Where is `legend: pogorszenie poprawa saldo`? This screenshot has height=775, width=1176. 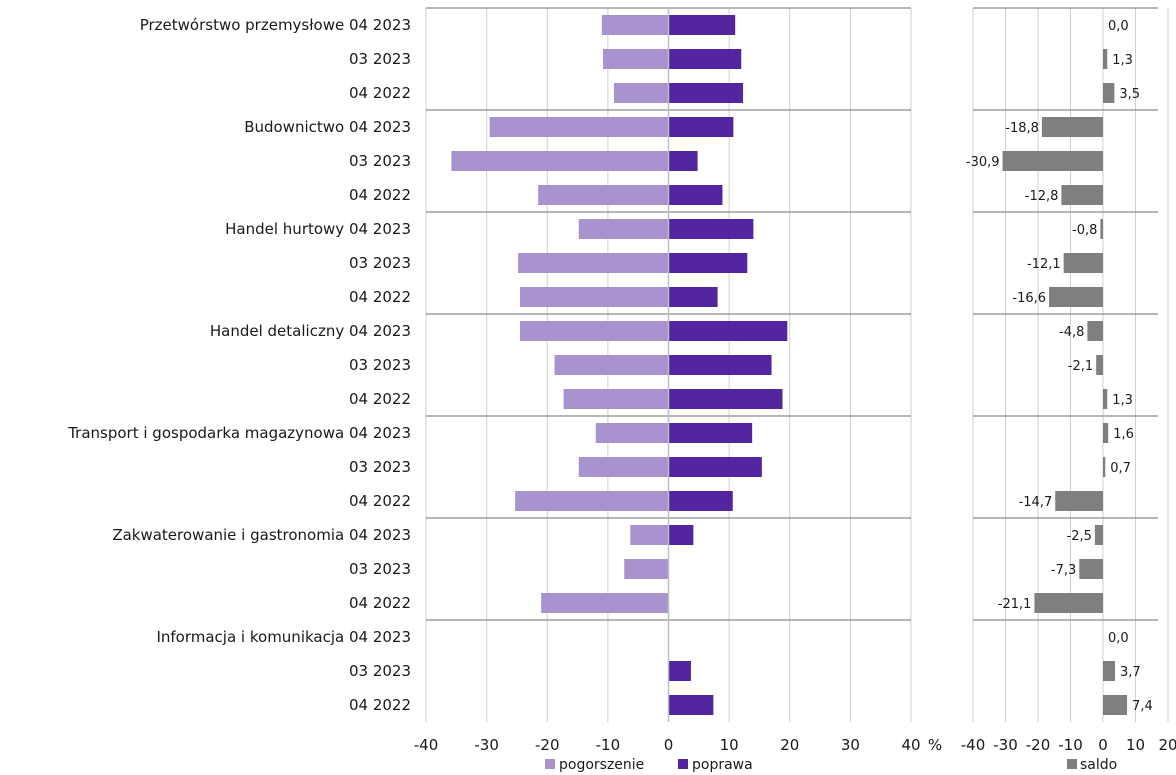 legend: pogorszenie poprawa saldo is located at coordinates (831, 765).